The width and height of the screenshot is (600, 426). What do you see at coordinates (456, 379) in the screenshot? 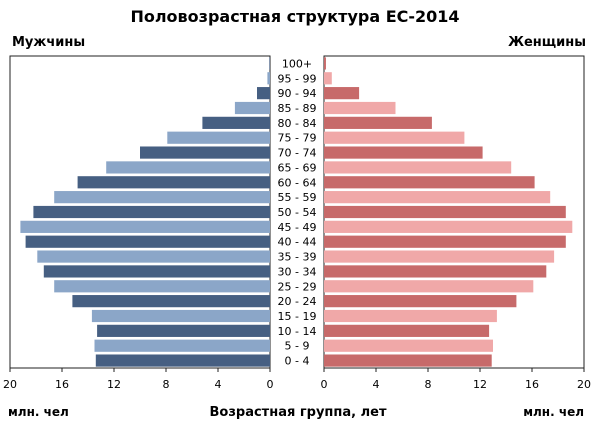
I see `female-axis-ticks: 0 4 8 12 16 20` at bounding box center [456, 379].